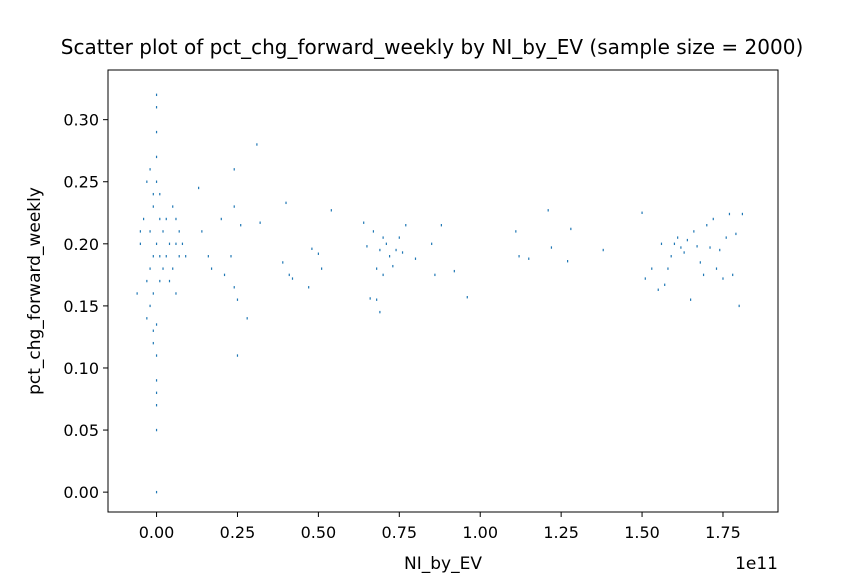 Image resolution: width=864 pixels, height=576 pixels. I want to click on x-tick-label: 1.75, so click(723, 532).